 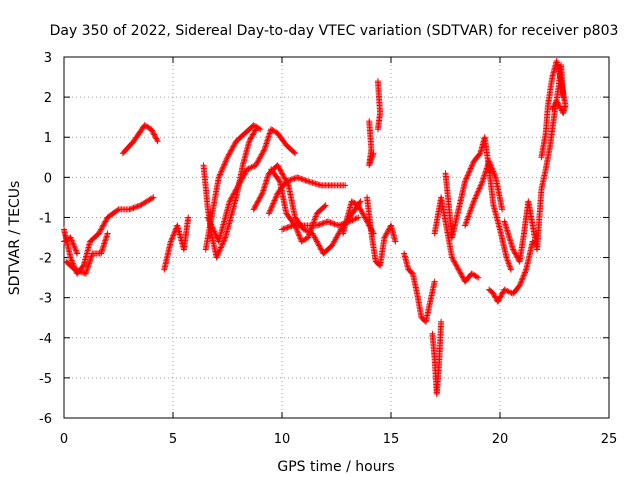 I want to click on x-tick-label: 0, so click(x=64, y=439).